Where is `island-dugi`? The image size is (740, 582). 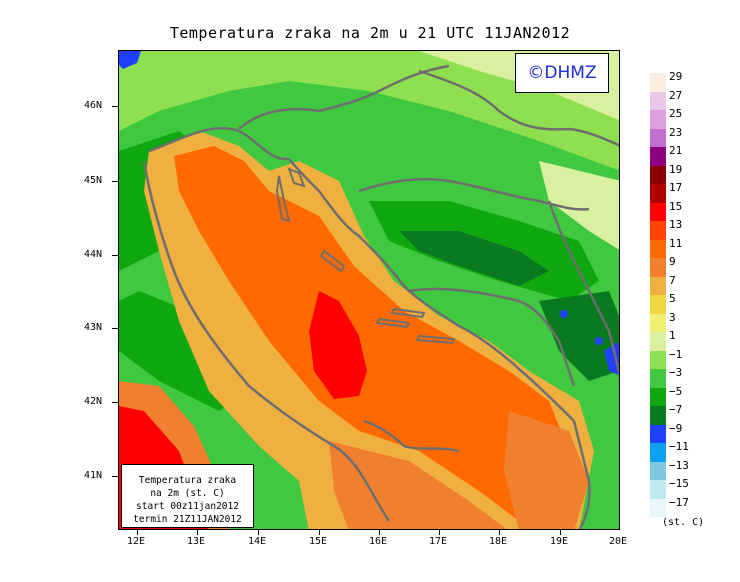
island-dugi is located at coordinates (332, 261).